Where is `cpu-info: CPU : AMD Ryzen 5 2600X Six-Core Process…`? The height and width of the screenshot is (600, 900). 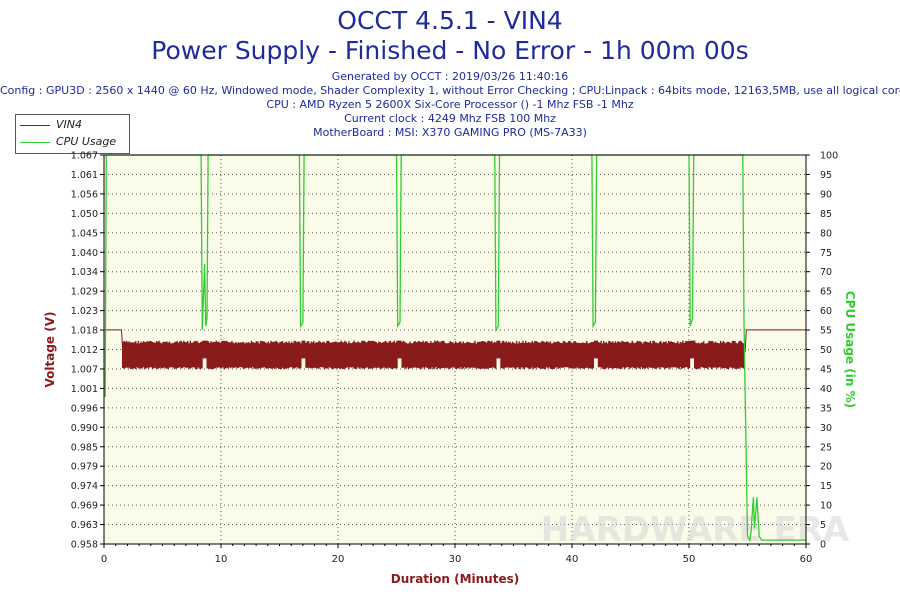
cpu-info: CPU : AMD Ryzen 5 2600X Six-Core Process… is located at coordinates (450, 104).